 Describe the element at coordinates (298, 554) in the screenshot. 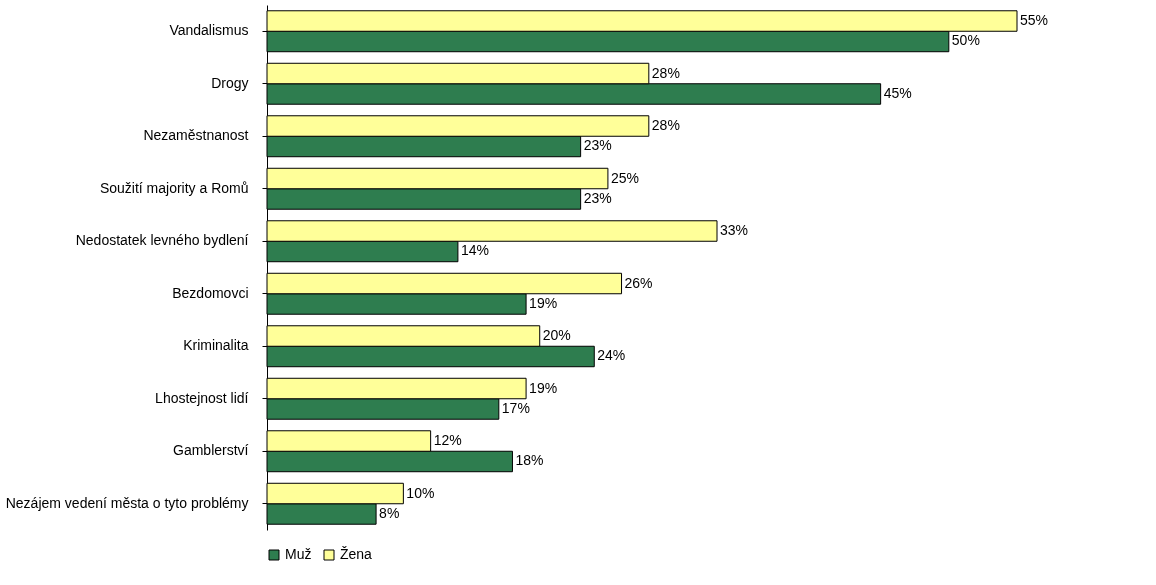

I see `legend-label: Muž` at that location.